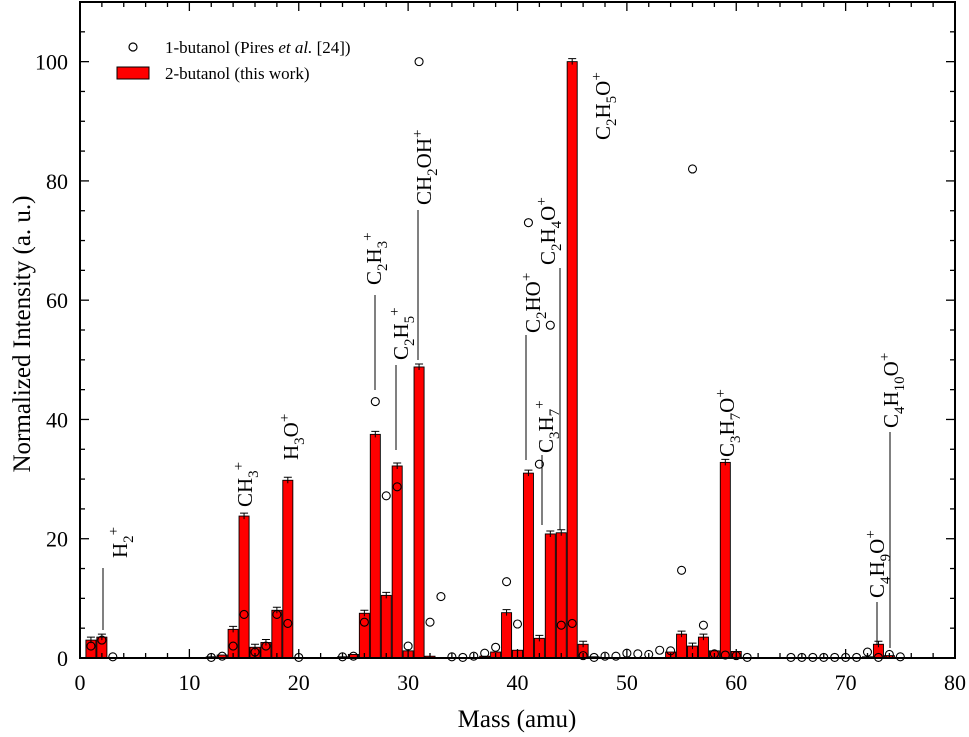 The width and height of the screenshot is (969, 737). Describe the element at coordinates (246, 484) in the screenshot. I see `ion-label-ch3: CH3+` at that location.